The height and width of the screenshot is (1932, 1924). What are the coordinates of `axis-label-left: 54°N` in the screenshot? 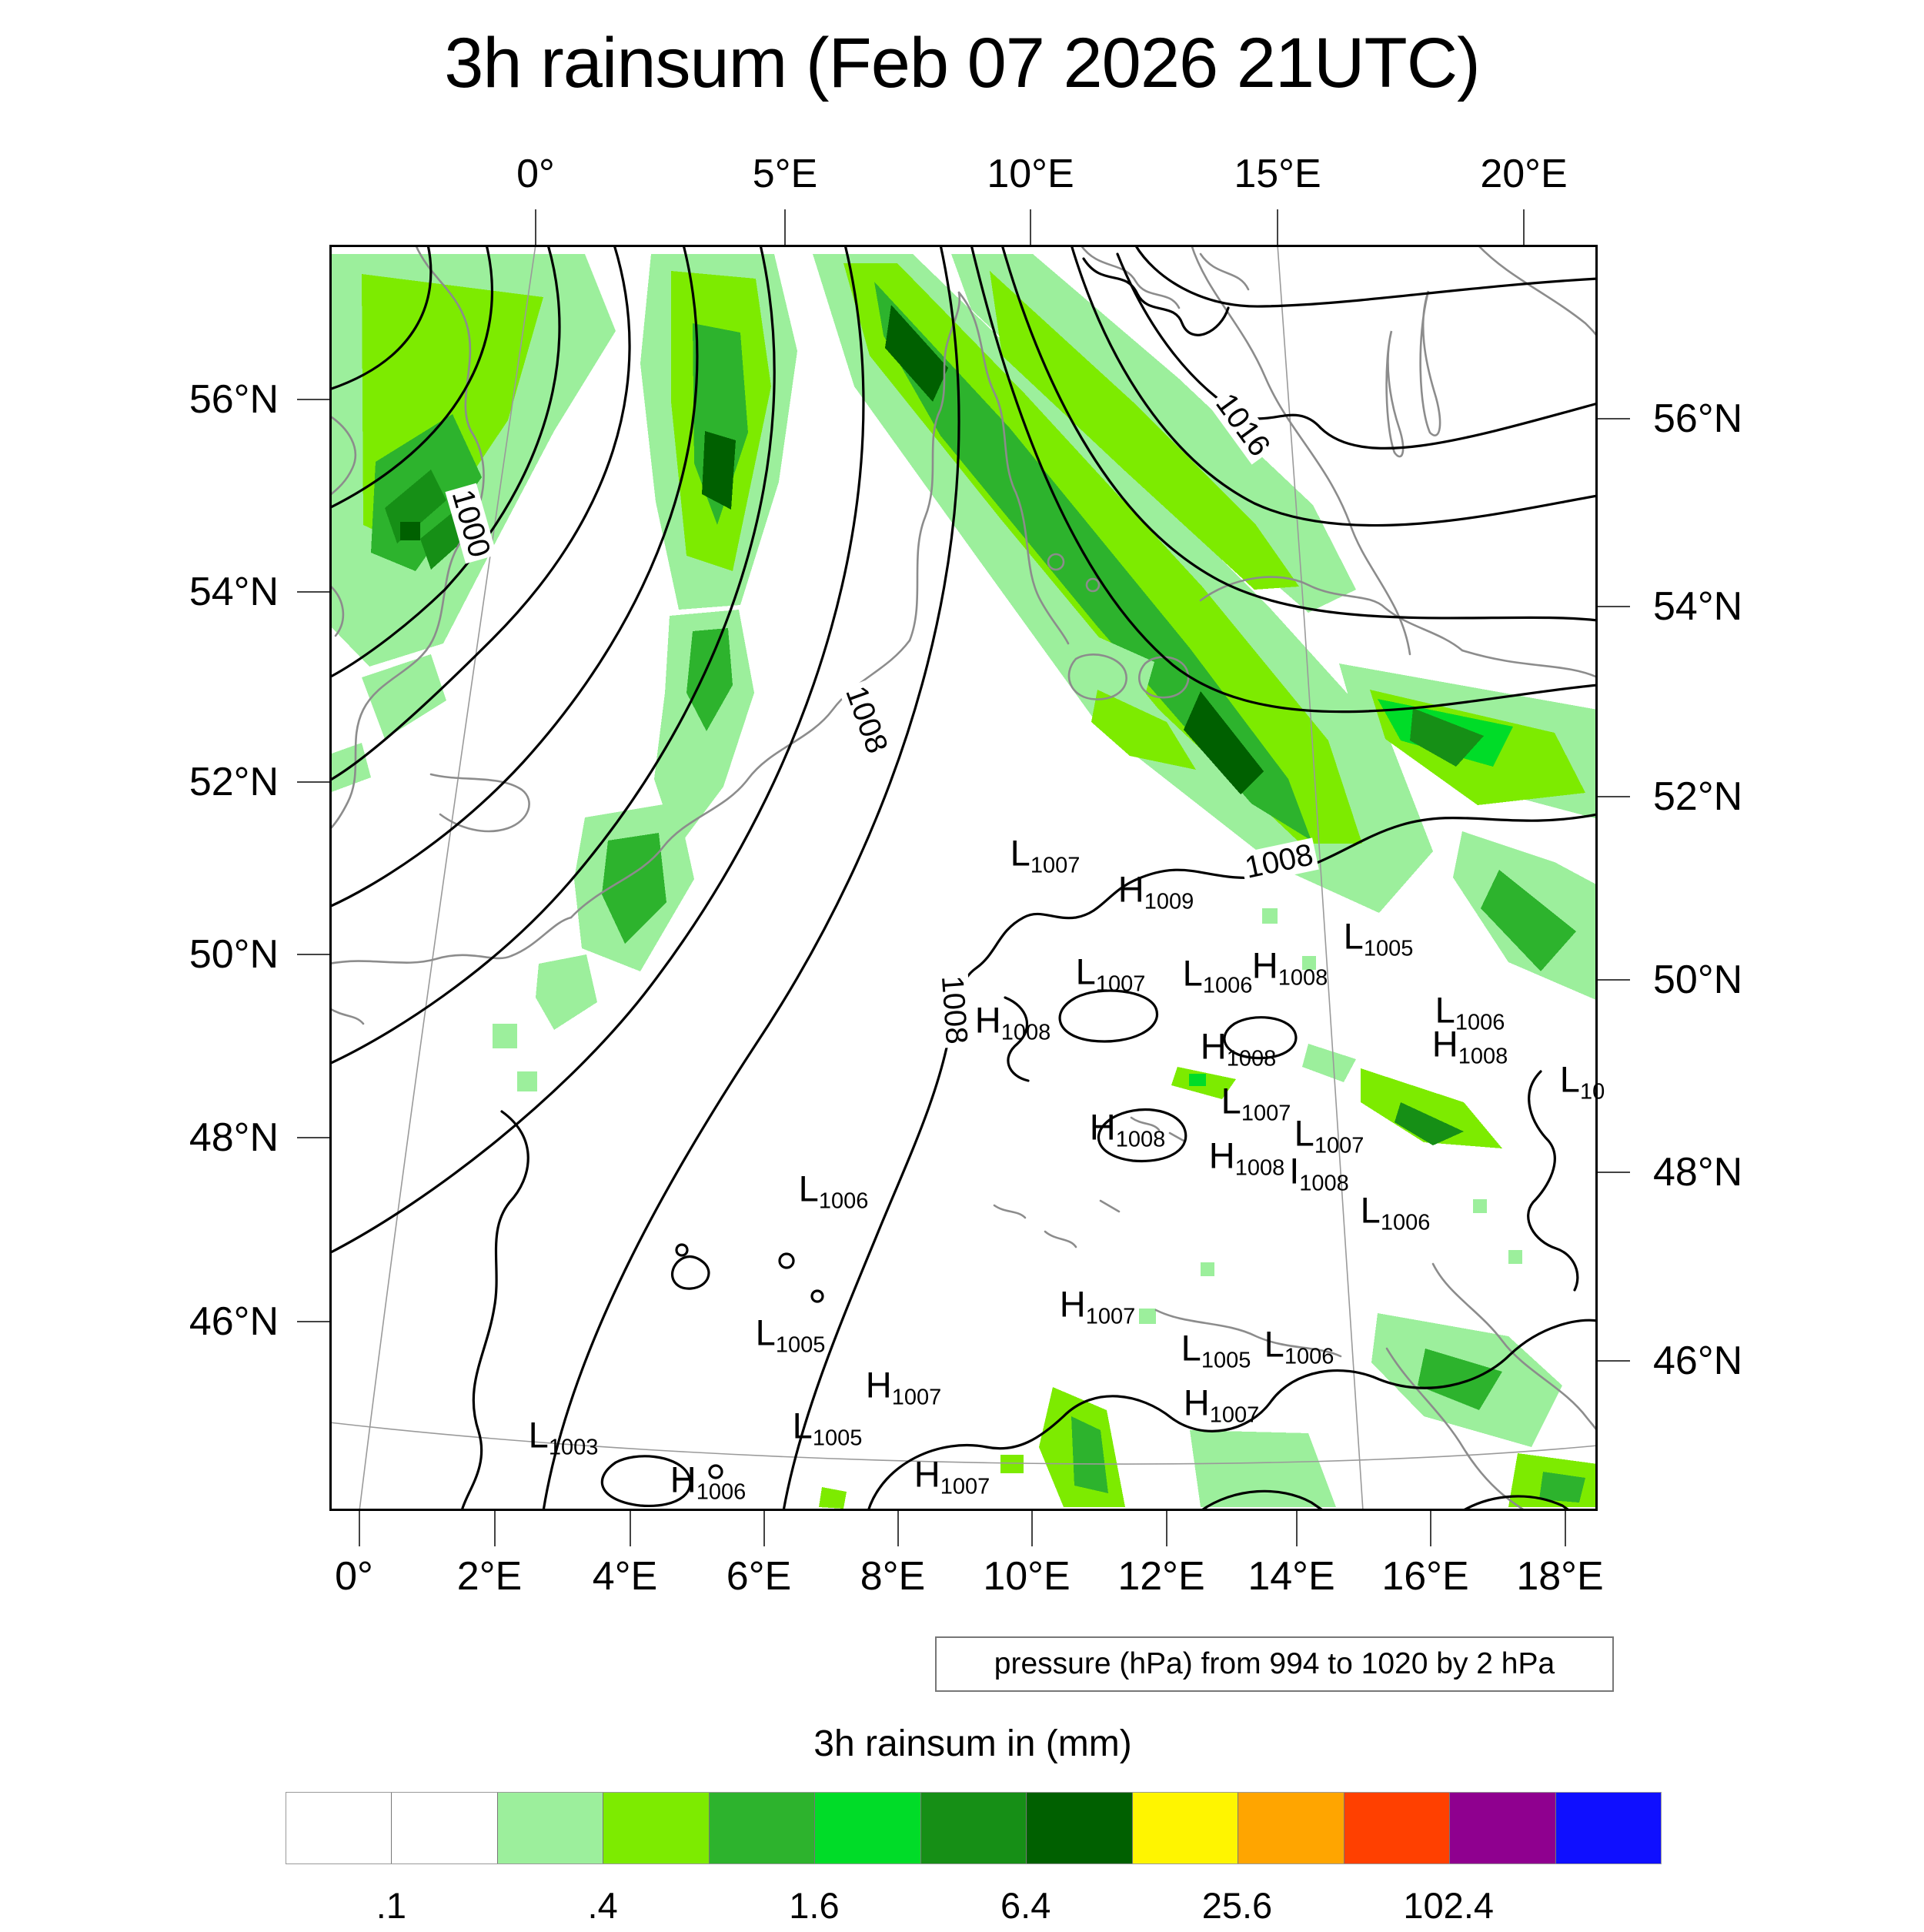 It's located at (234, 592).